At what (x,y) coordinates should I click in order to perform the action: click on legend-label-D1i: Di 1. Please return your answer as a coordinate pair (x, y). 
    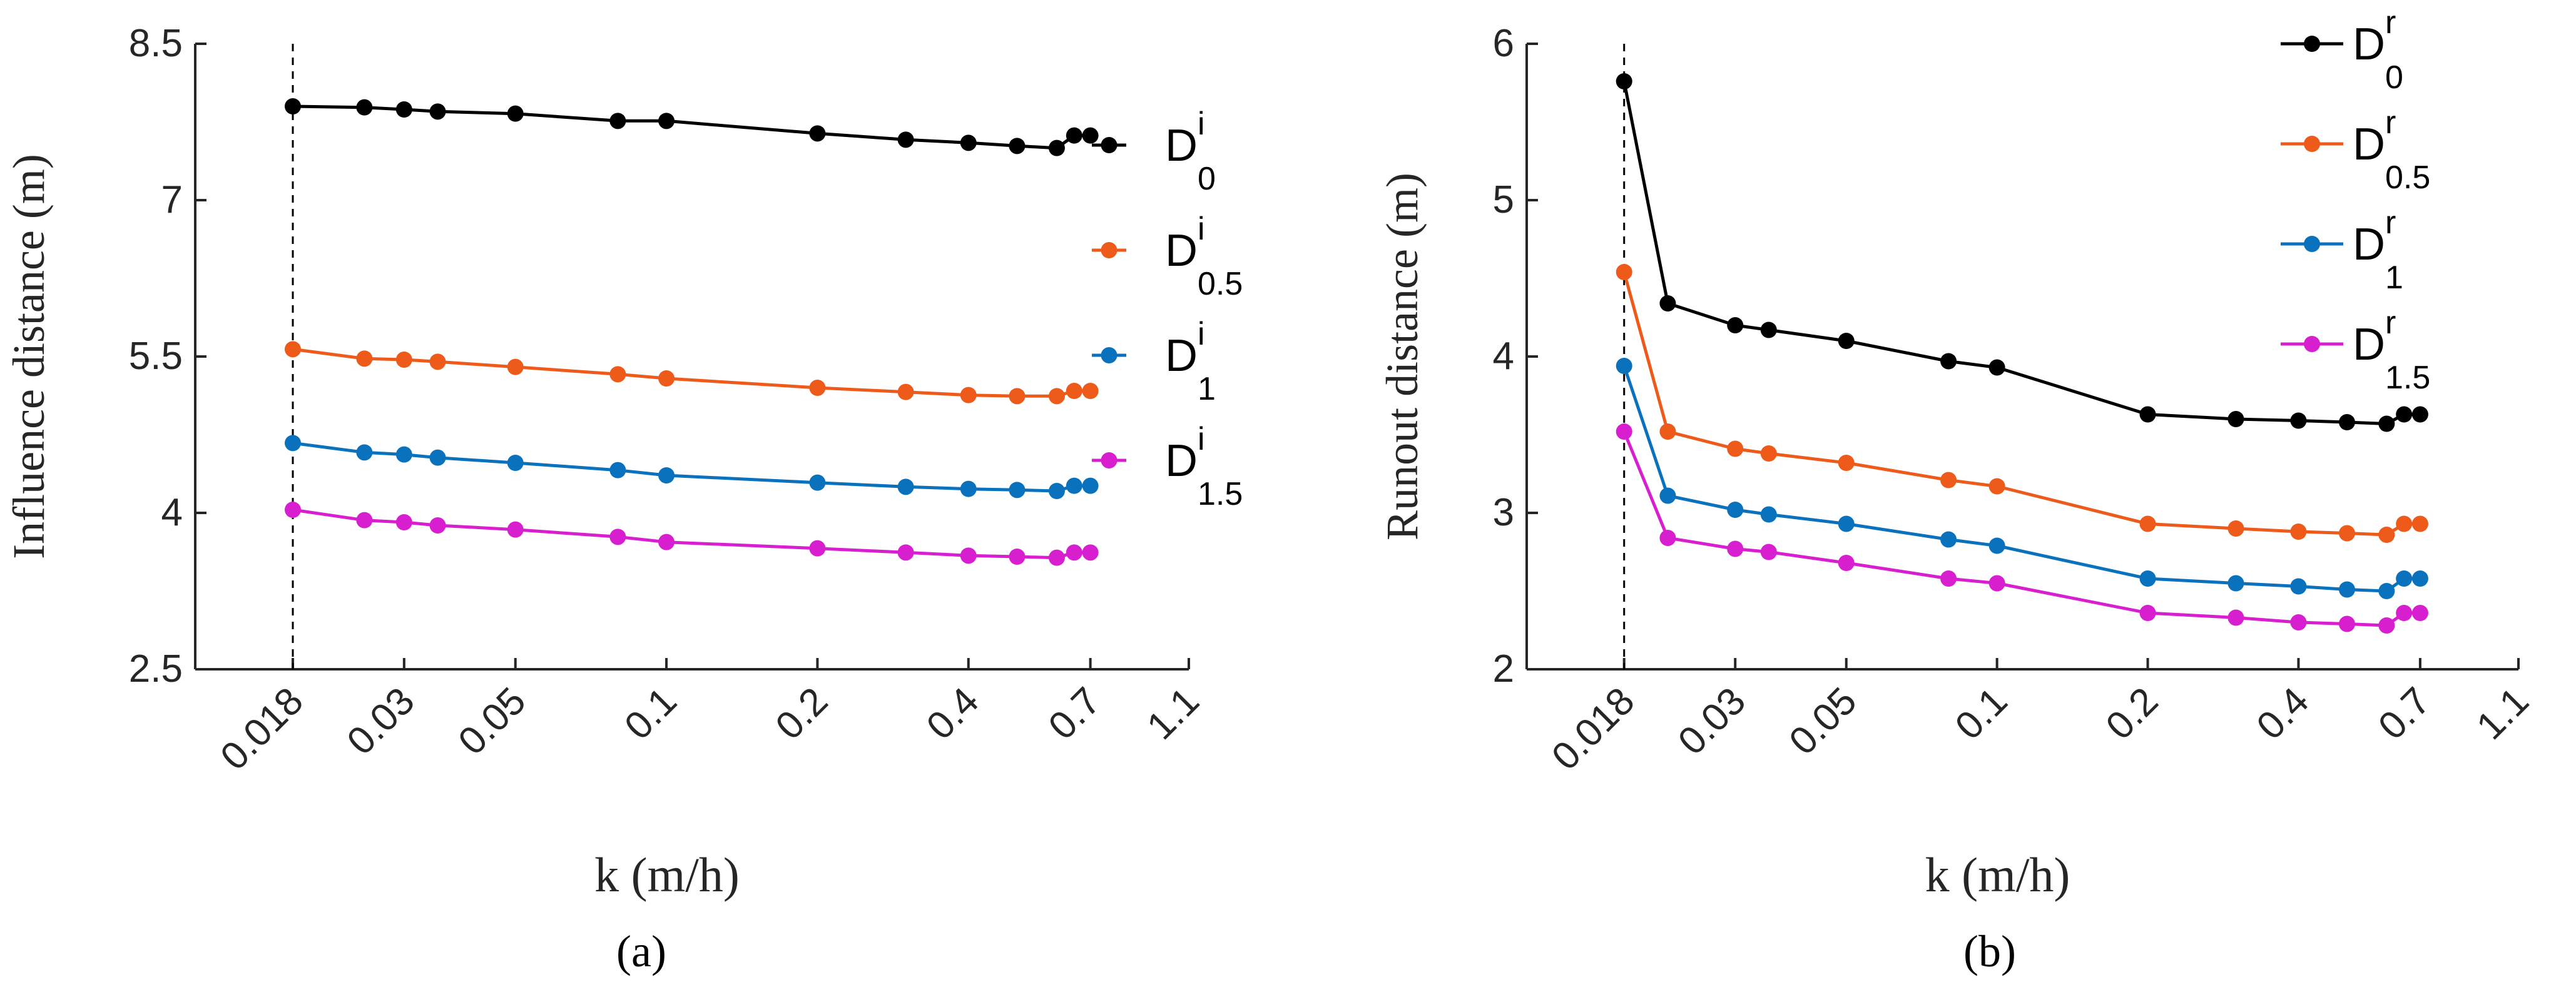
    Looking at the image, I should click on (1191, 361).